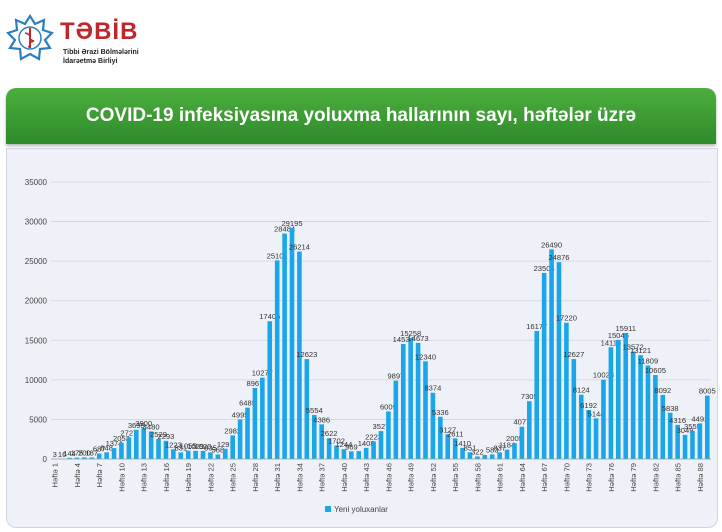  What do you see at coordinates (99, 31) in the screenshot?
I see `brand-name: TƏBİB` at bounding box center [99, 31].